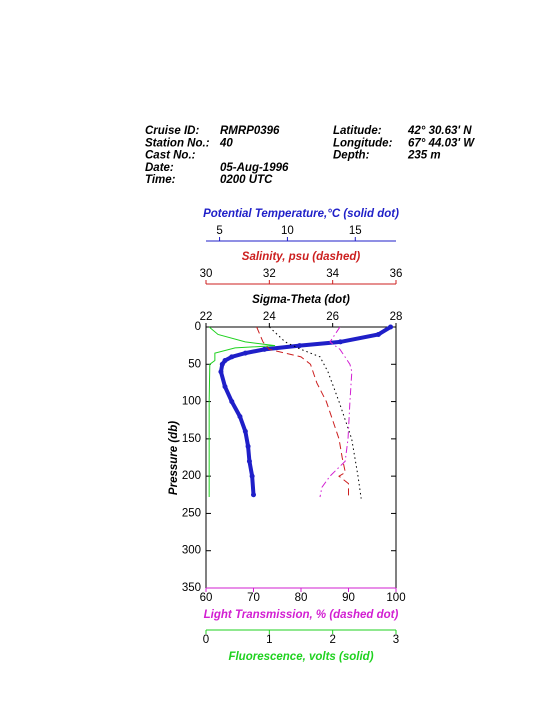  What do you see at coordinates (177, 143) in the screenshot?
I see `header-label: Station No.:` at bounding box center [177, 143].